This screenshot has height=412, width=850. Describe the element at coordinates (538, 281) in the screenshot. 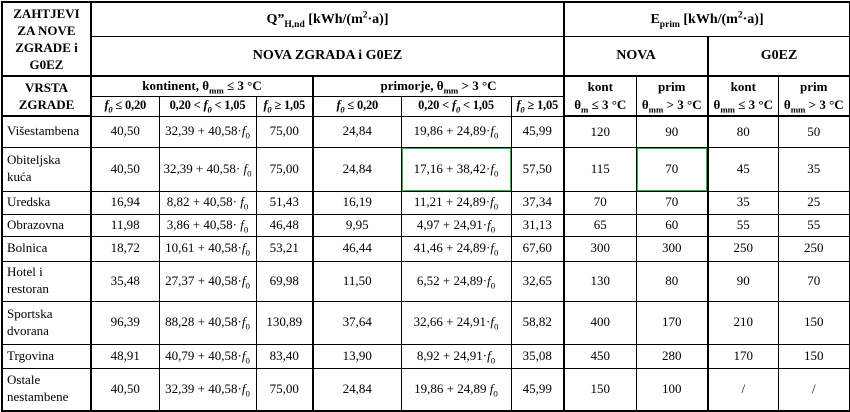

I see `data-cell: 32,65` at that location.